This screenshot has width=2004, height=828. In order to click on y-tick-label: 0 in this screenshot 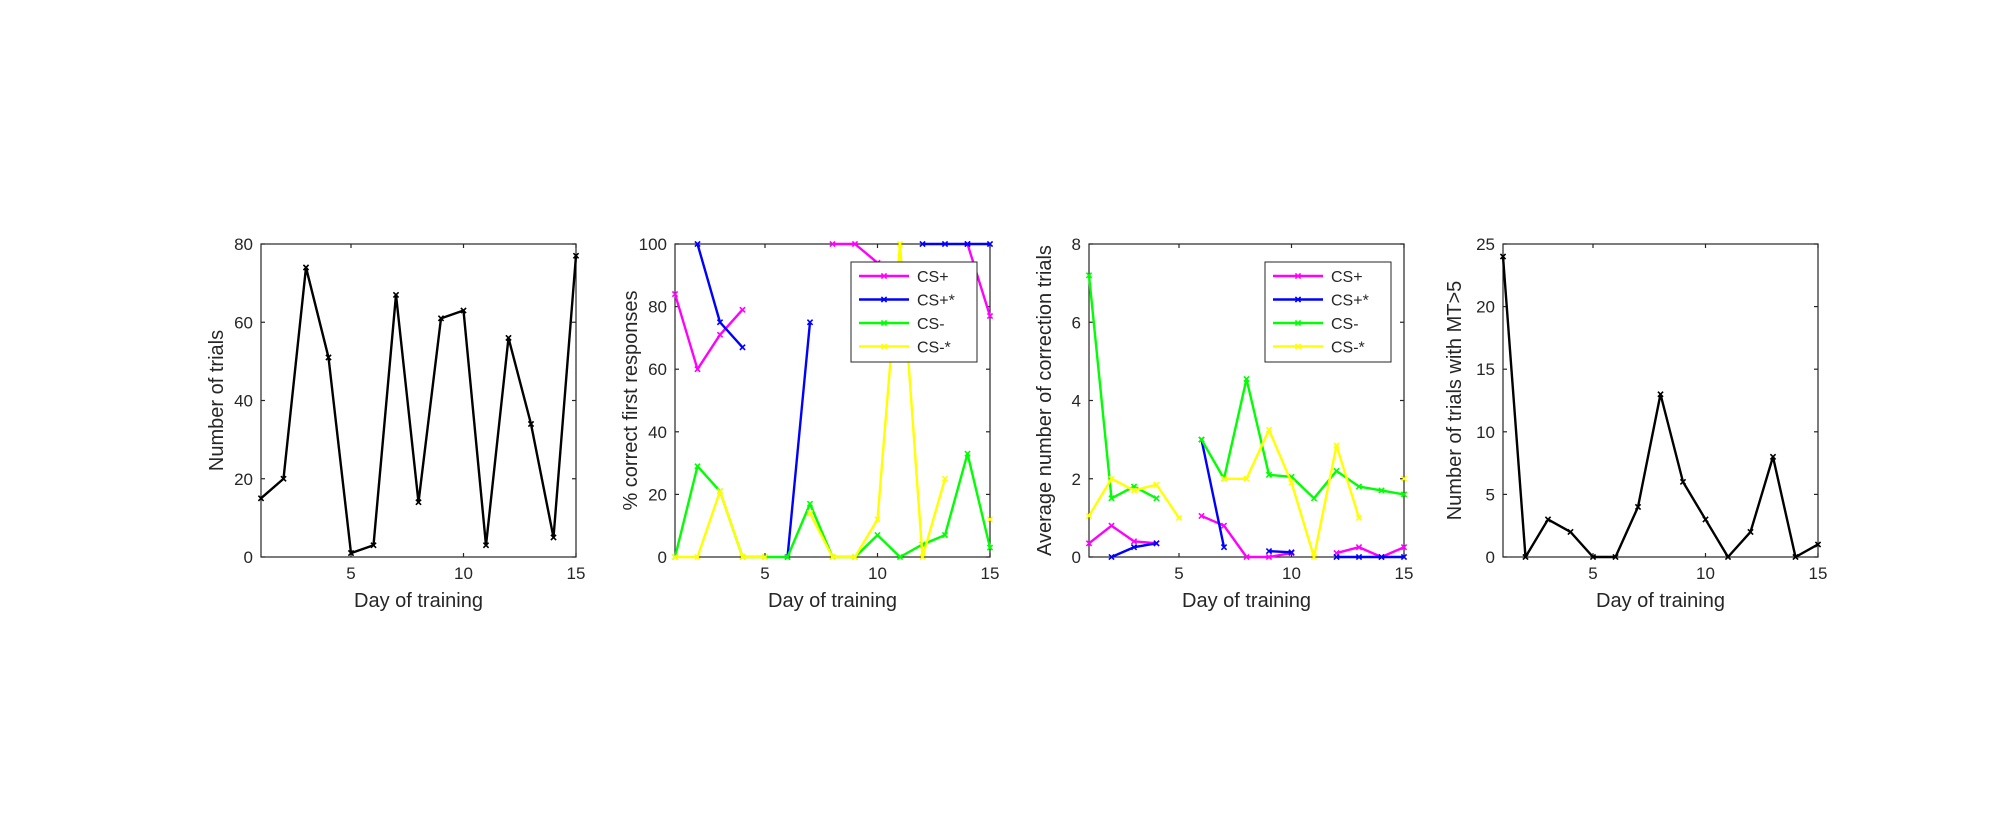, I will do `click(248, 557)`.